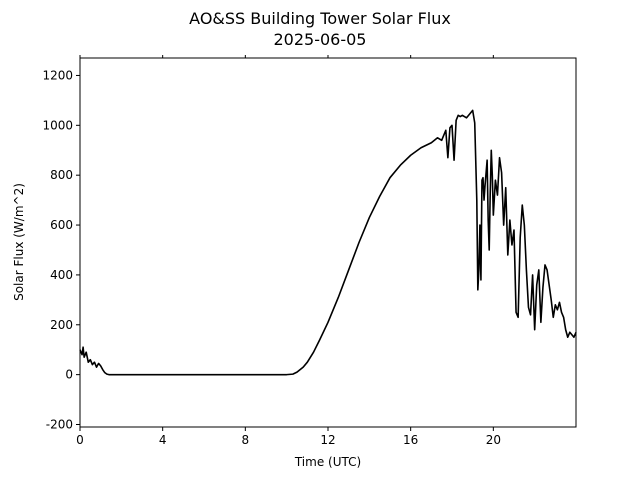 The width and height of the screenshot is (640, 480). What do you see at coordinates (57, 125) in the screenshot?
I see `y-tick-label: 1000` at bounding box center [57, 125].